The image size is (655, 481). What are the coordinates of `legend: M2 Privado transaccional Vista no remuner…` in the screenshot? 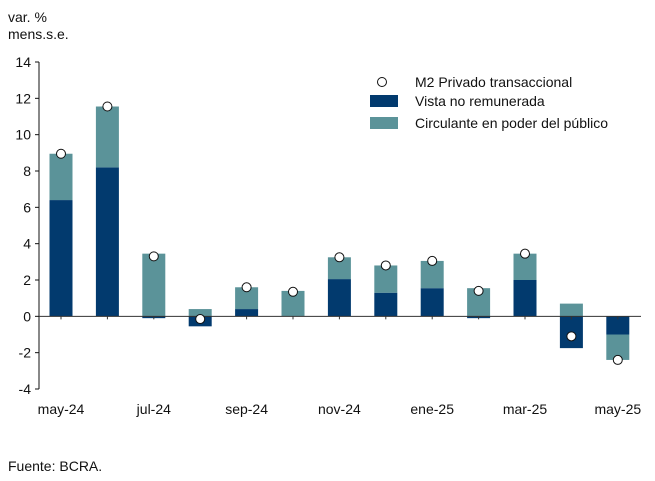 It's located at (489, 102).